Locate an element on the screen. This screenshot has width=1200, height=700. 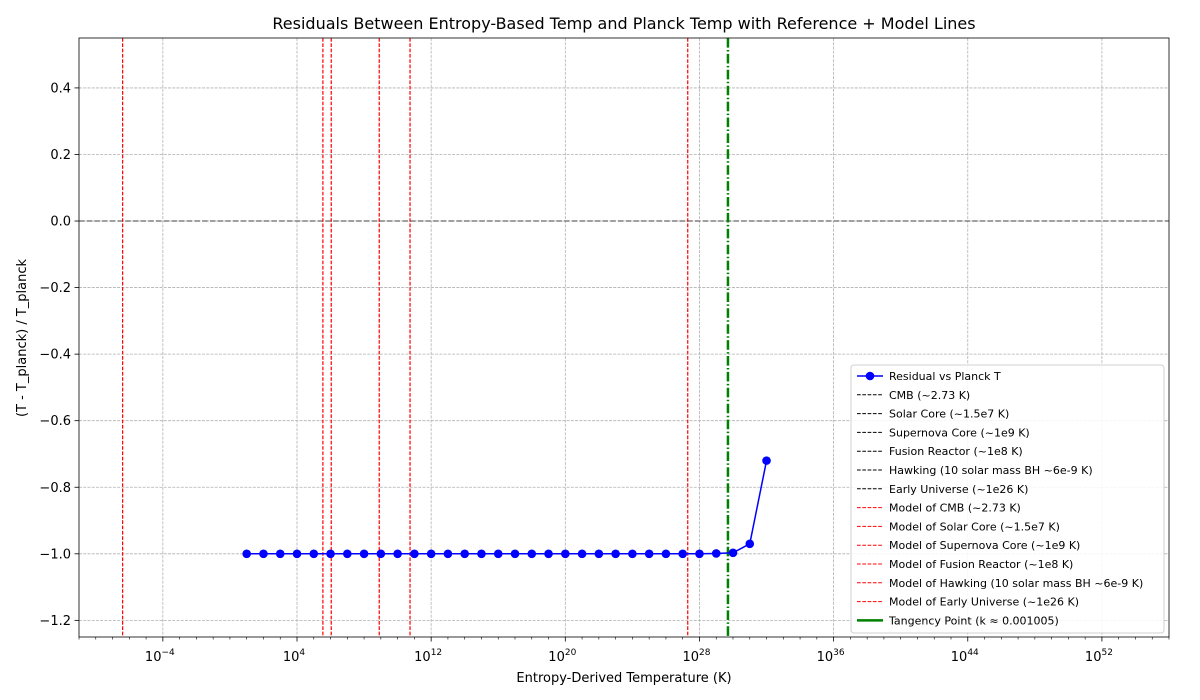
legend-label: Model of Solar Core (~1.5e7 K) is located at coordinates (974, 526).